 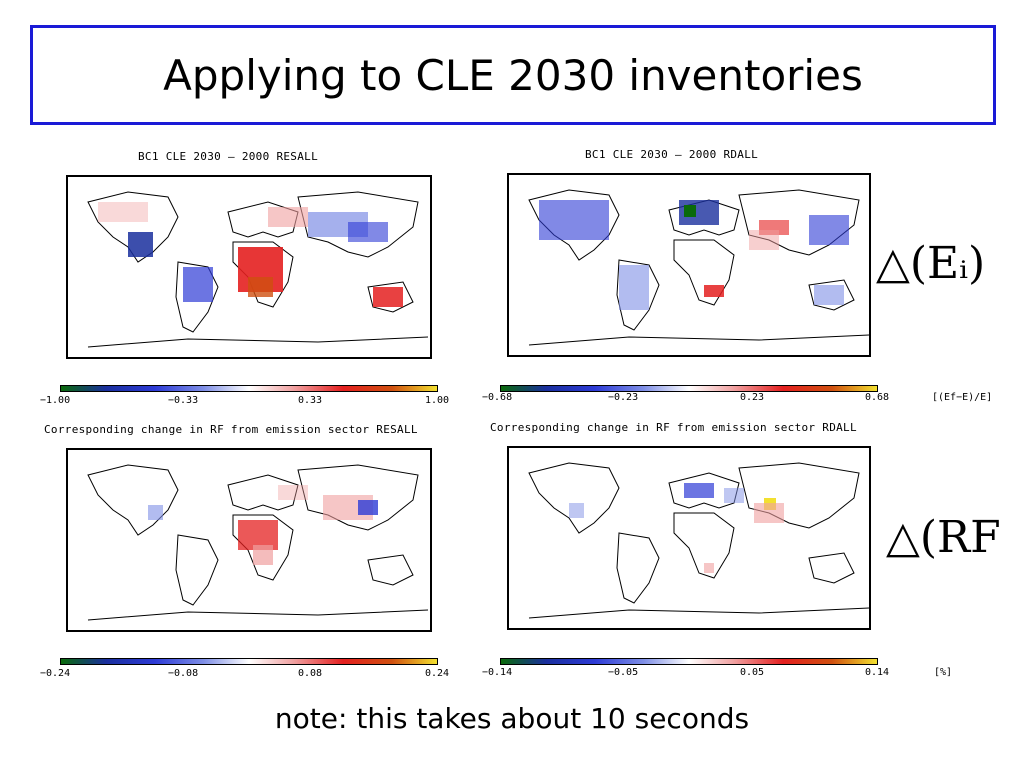 I want to click on panel-1-tick: −0.33, so click(x=183, y=400).